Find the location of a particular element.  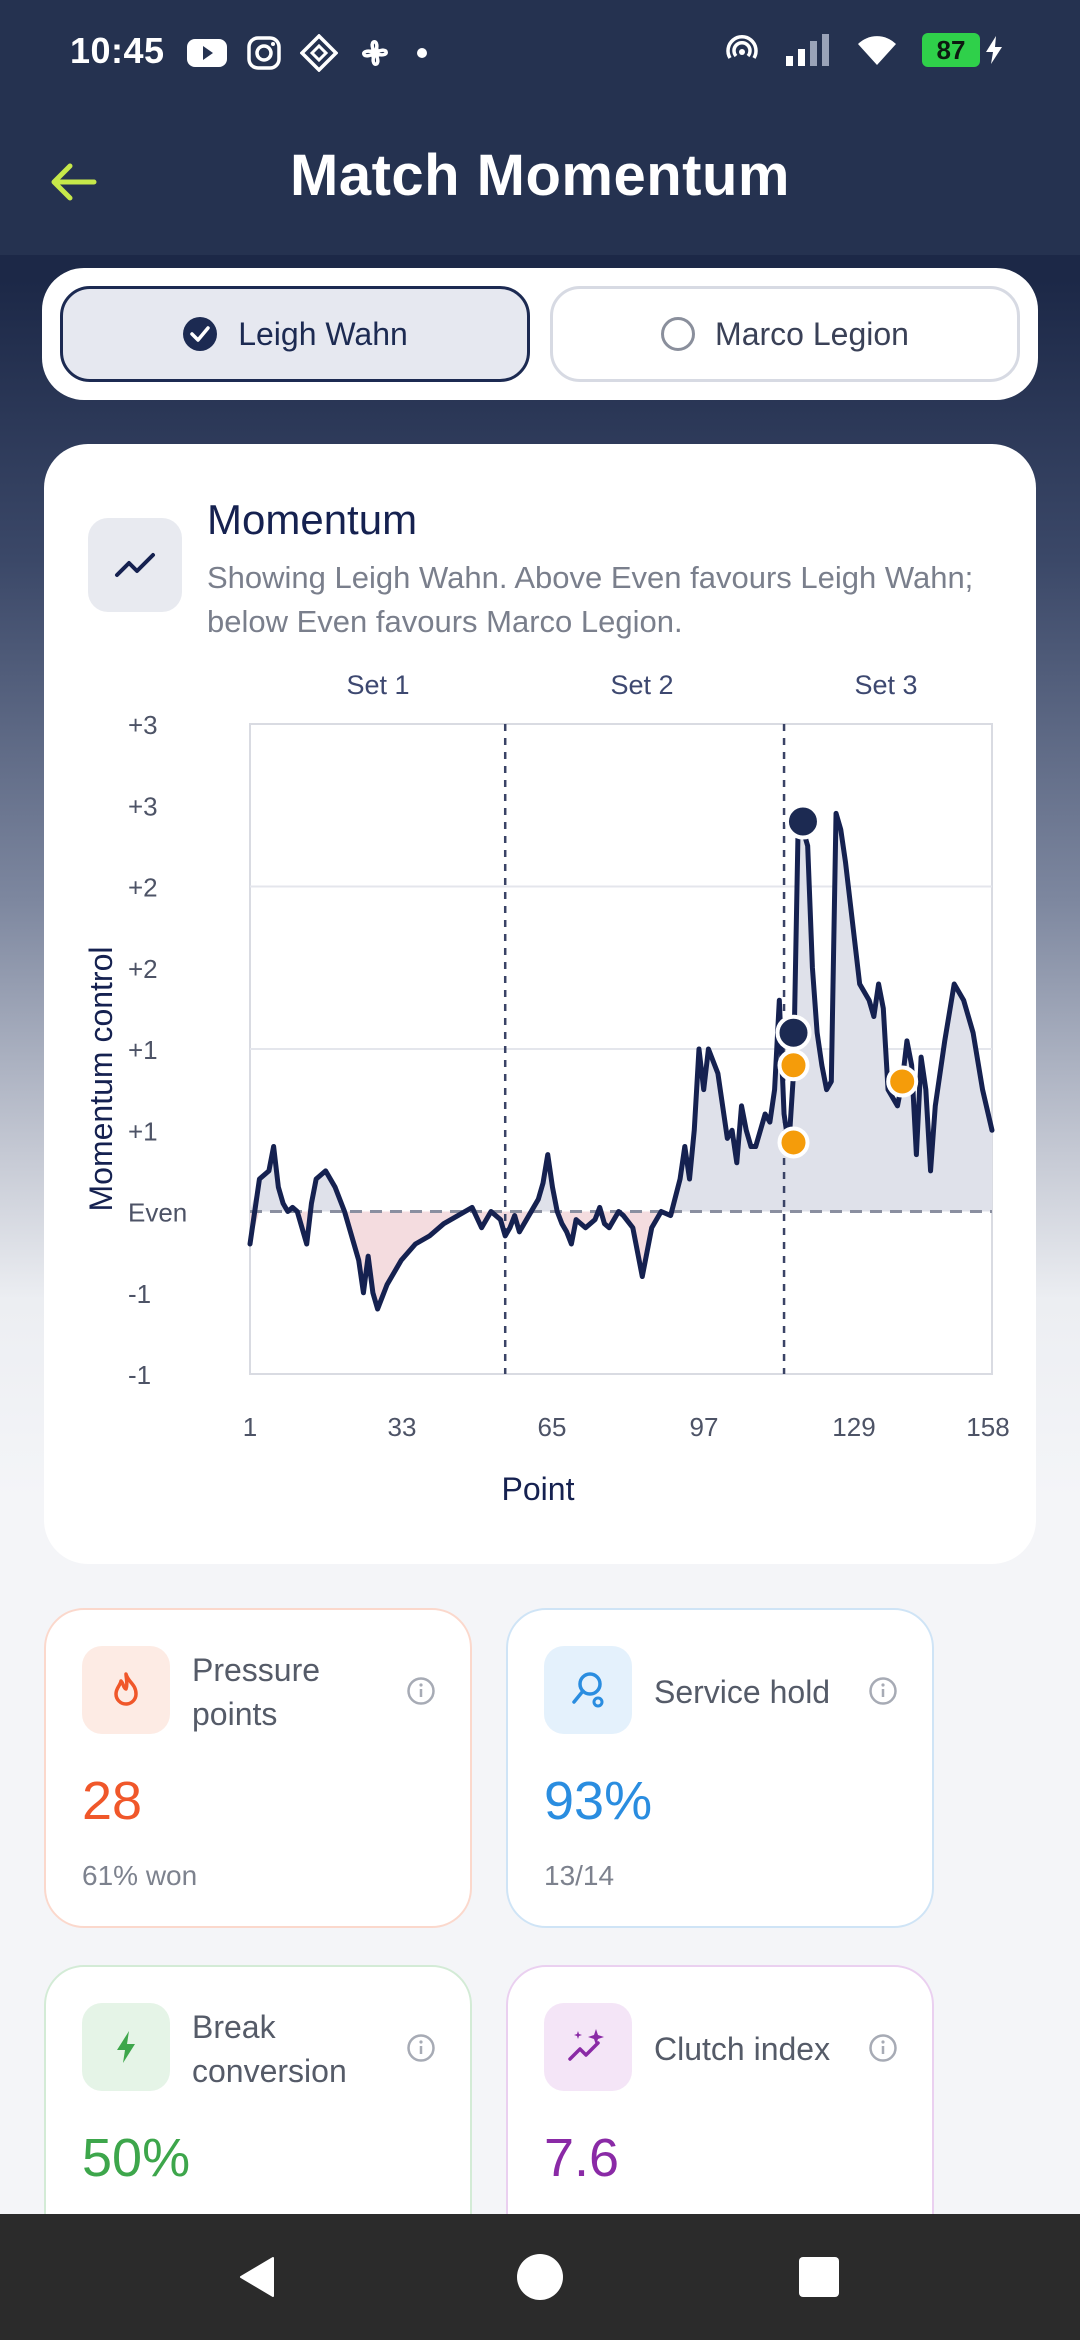

check-circle-icon is located at coordinates (200, 334).